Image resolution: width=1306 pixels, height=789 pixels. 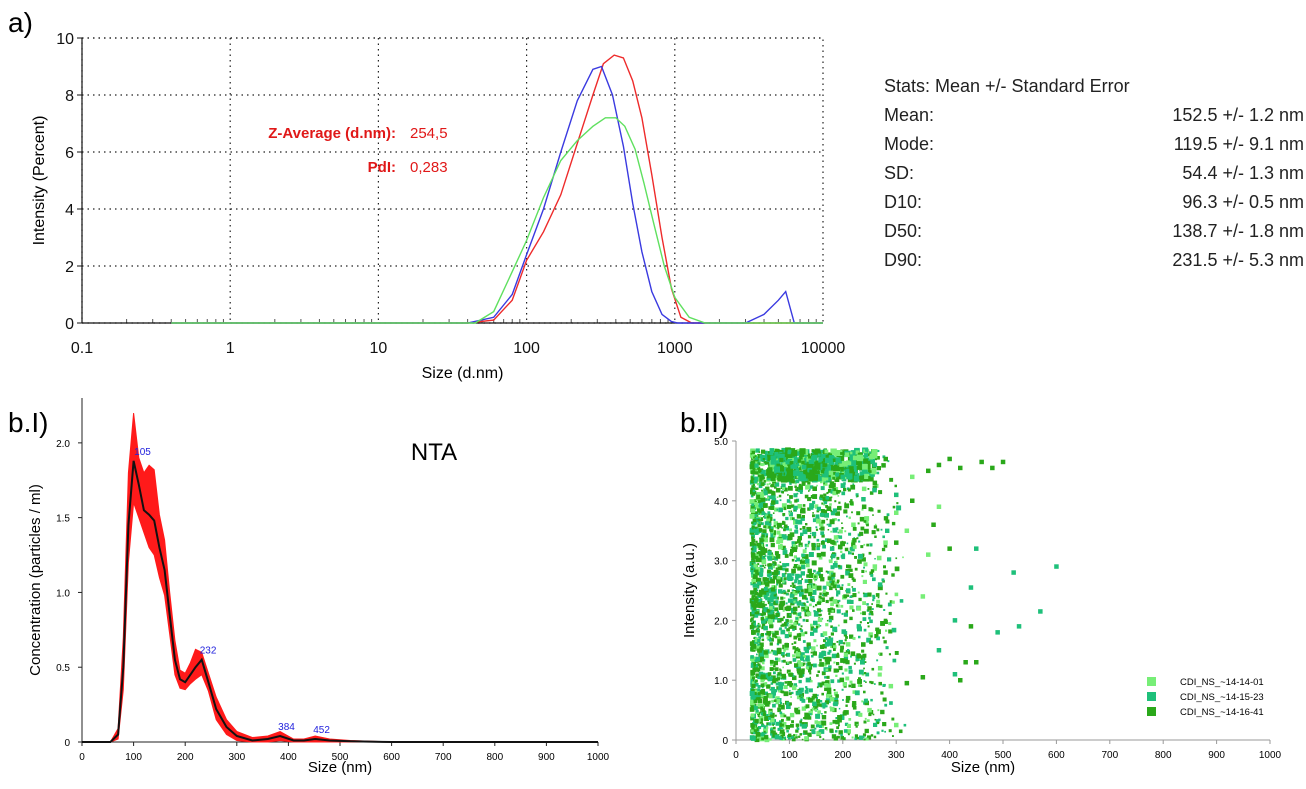 What do you see at coordinates (1216, 755) in the screenshot?
I see `x-tick-label: 900` at bounding box center [1216, 755].